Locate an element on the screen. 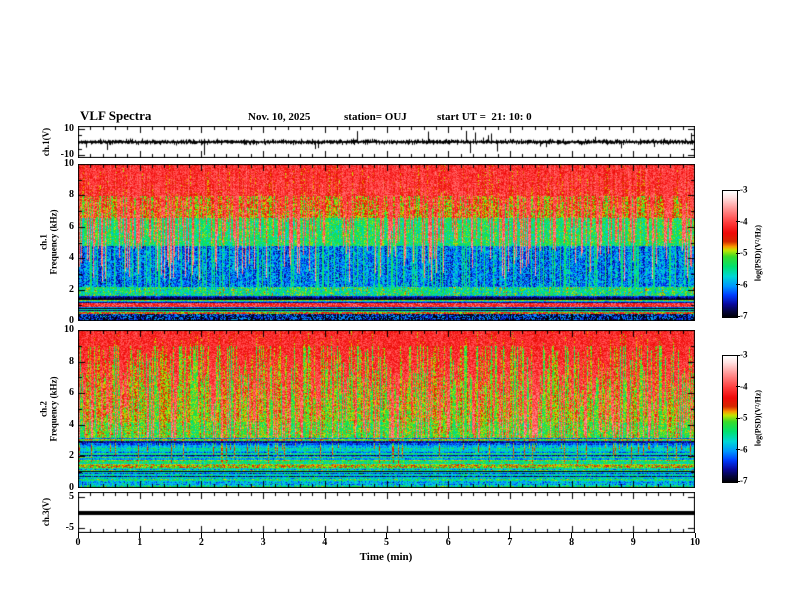  ch1-voltage-axis-title: ch.1(V) is located at coordinates (45, 142).